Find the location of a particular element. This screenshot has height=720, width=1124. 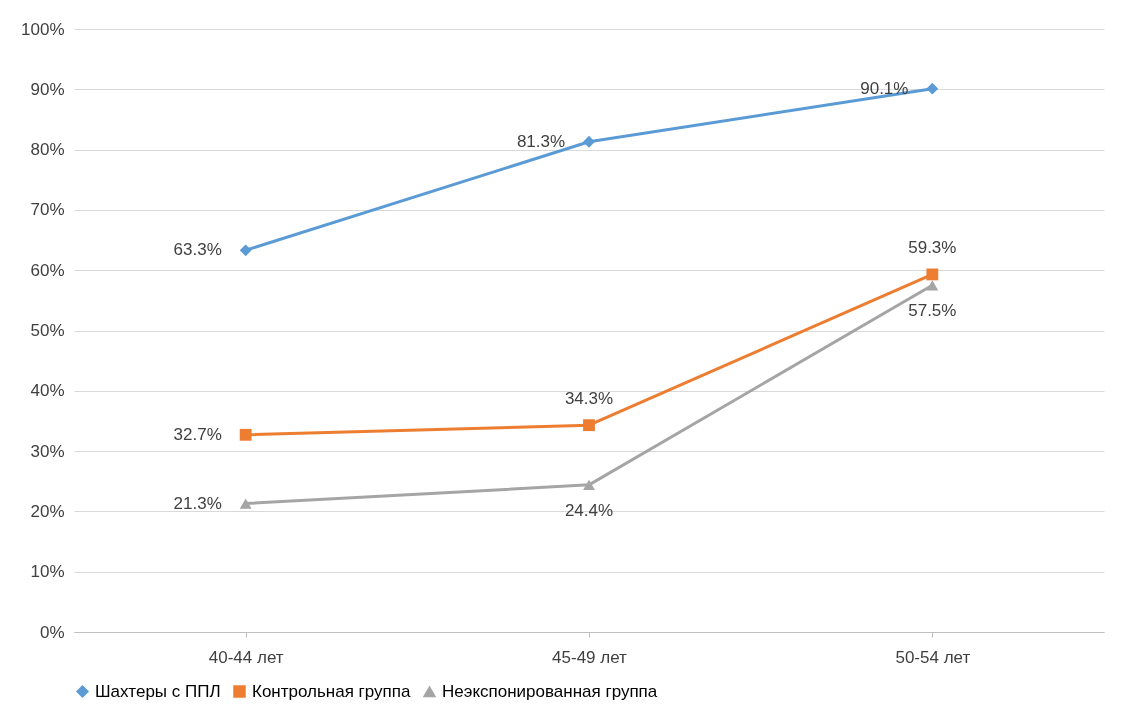

y-tick-label: 90% is located at coordinates (47, 89).